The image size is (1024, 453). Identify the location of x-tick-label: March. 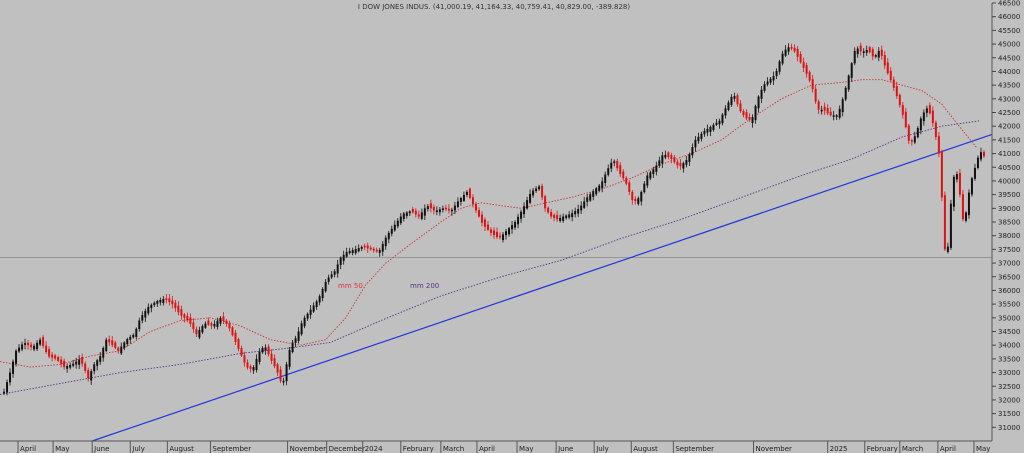
(453, 449).